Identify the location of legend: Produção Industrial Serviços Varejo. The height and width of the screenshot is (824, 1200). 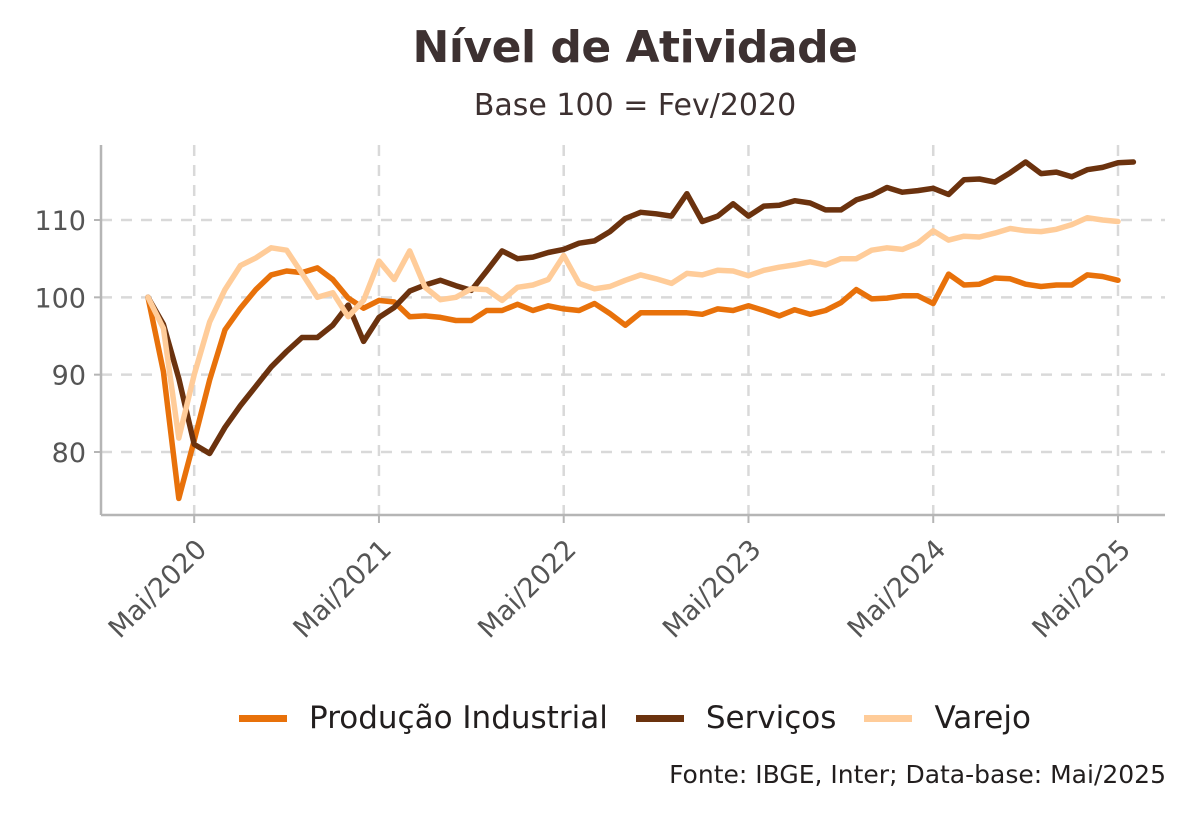
(600, 718).